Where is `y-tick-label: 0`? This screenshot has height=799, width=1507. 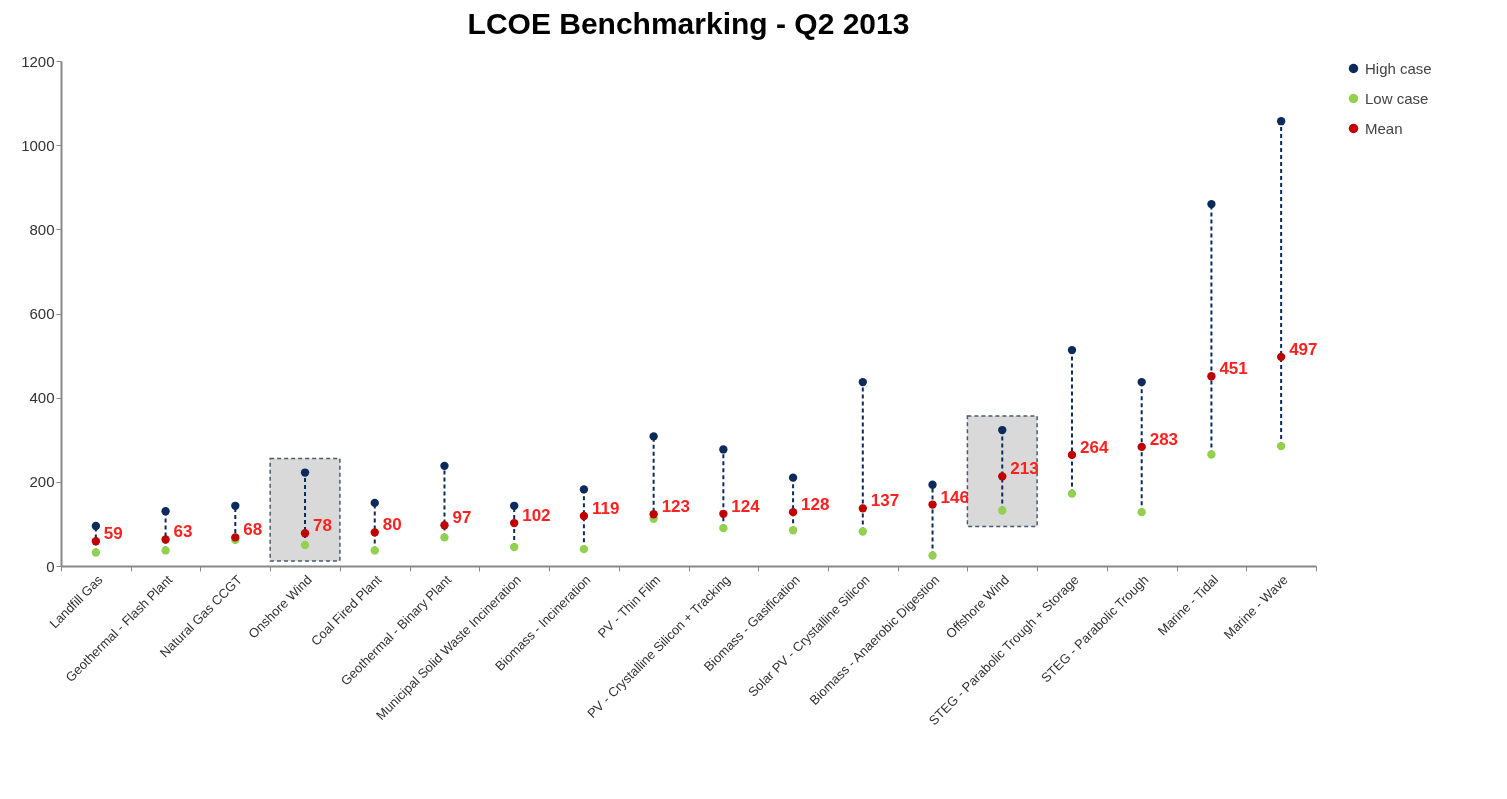 y-tick-label: 0 is located at coordinates (50, 566).